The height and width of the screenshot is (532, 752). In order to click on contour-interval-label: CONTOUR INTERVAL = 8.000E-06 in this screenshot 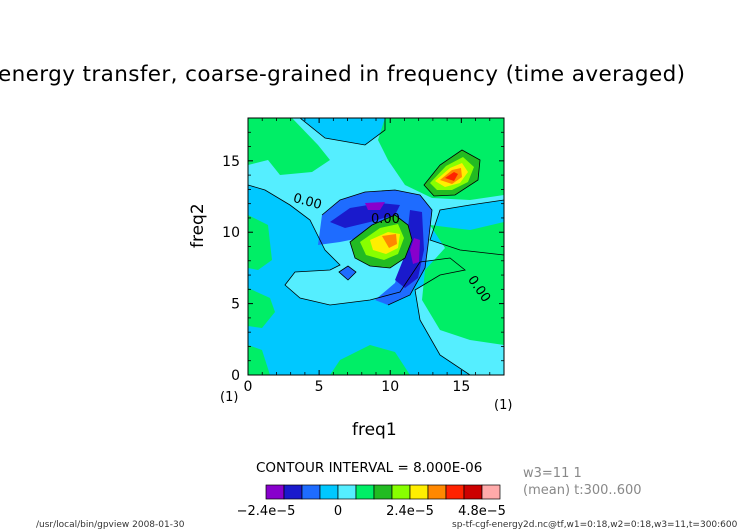, I will do `click(369, 468)`.